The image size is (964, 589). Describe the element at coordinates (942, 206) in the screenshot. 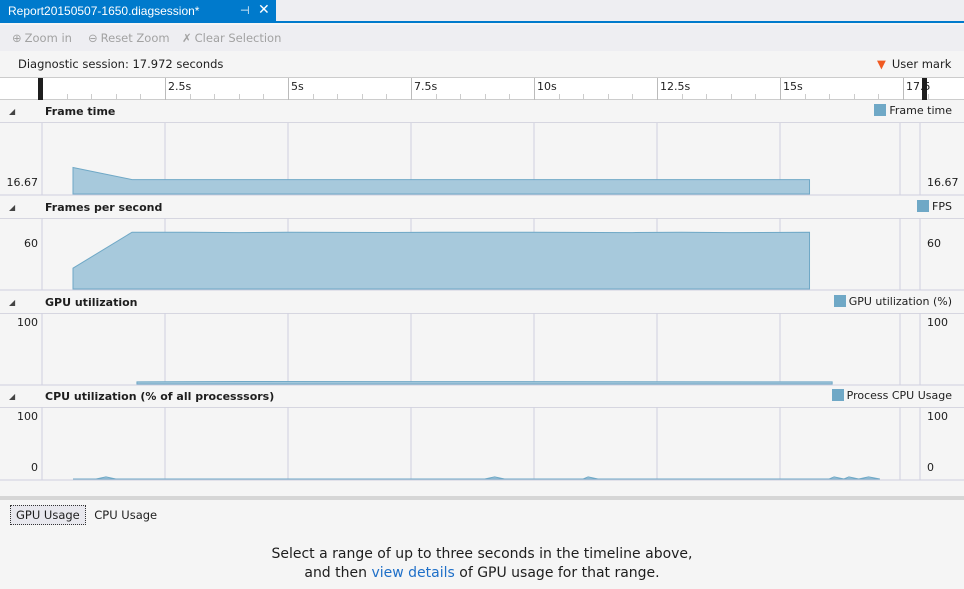

I see `legend-label: FPS` at that location.